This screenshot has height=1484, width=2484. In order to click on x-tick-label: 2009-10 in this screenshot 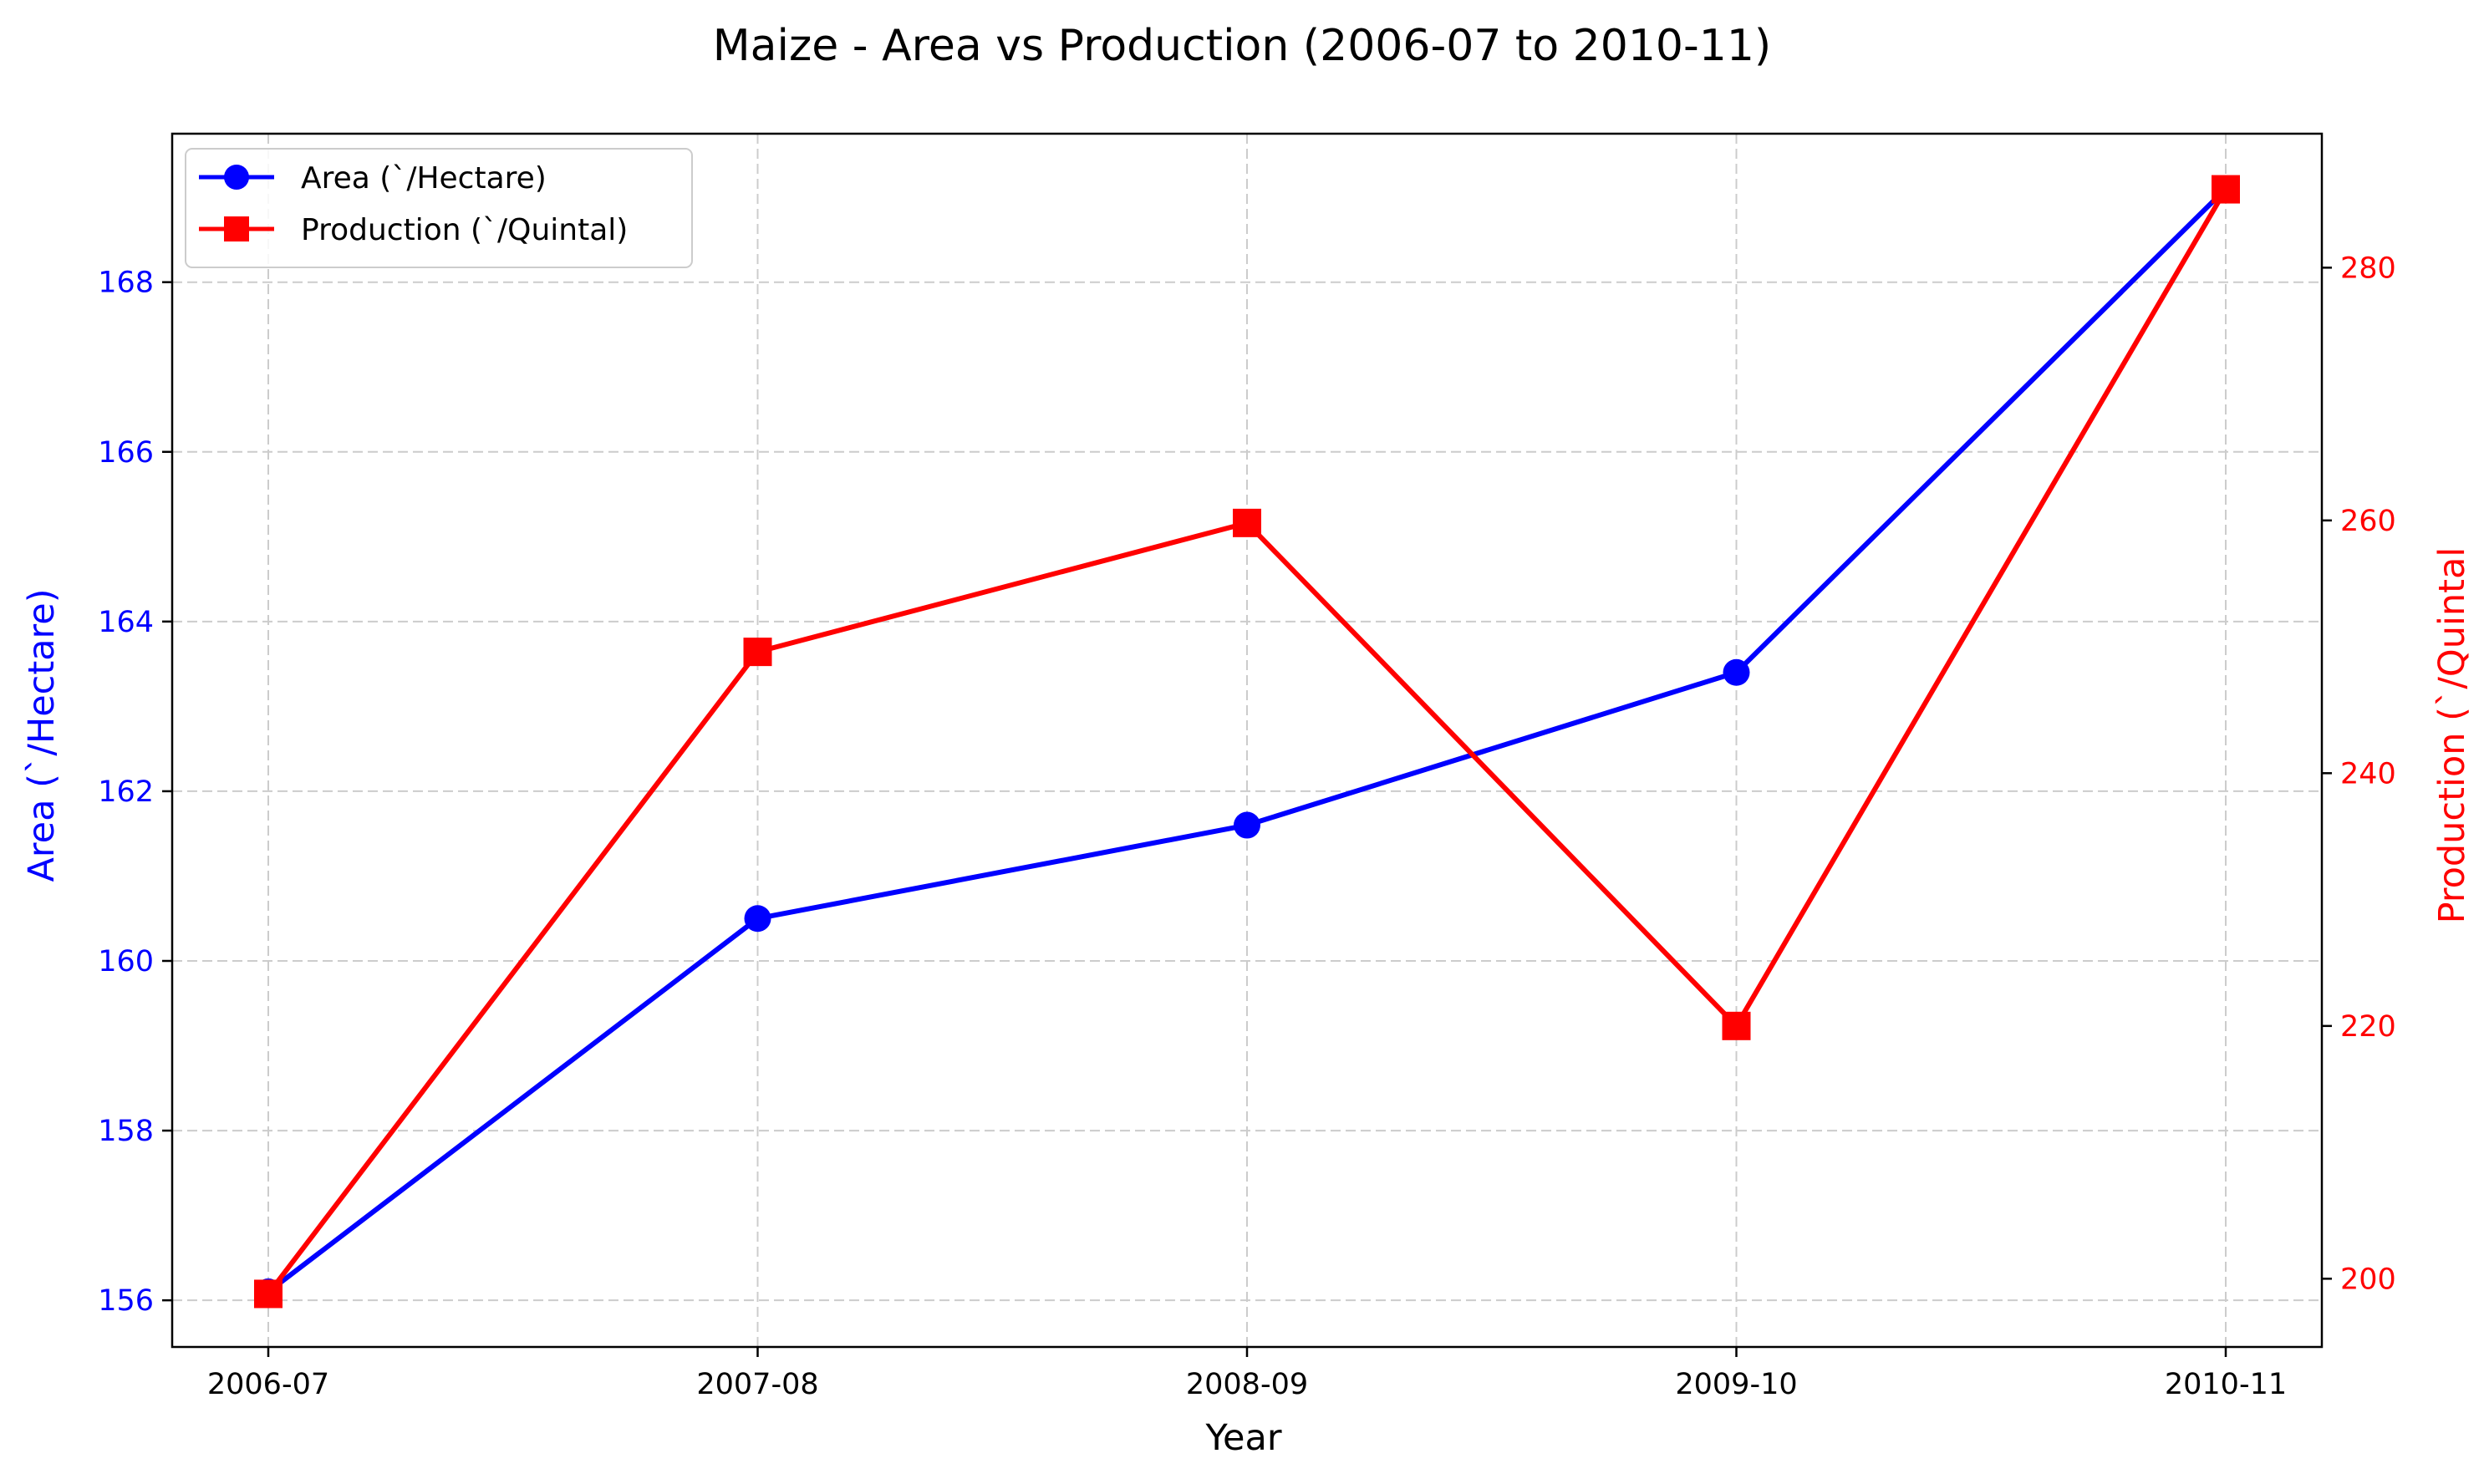, I will do `click(1736, 1384)`.